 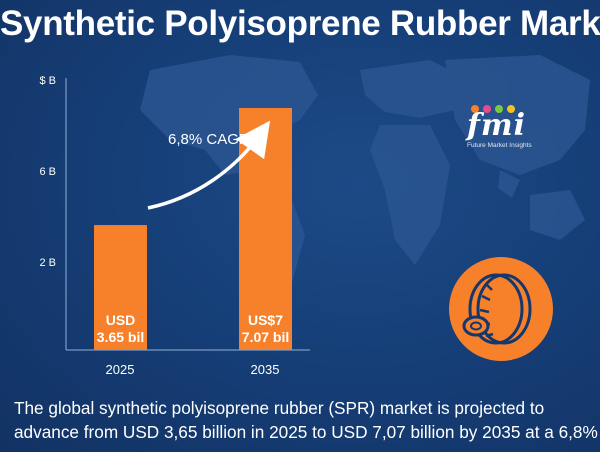 I want to click on logo-subtitle: Future Market Insights, so click(x=499, y=145).